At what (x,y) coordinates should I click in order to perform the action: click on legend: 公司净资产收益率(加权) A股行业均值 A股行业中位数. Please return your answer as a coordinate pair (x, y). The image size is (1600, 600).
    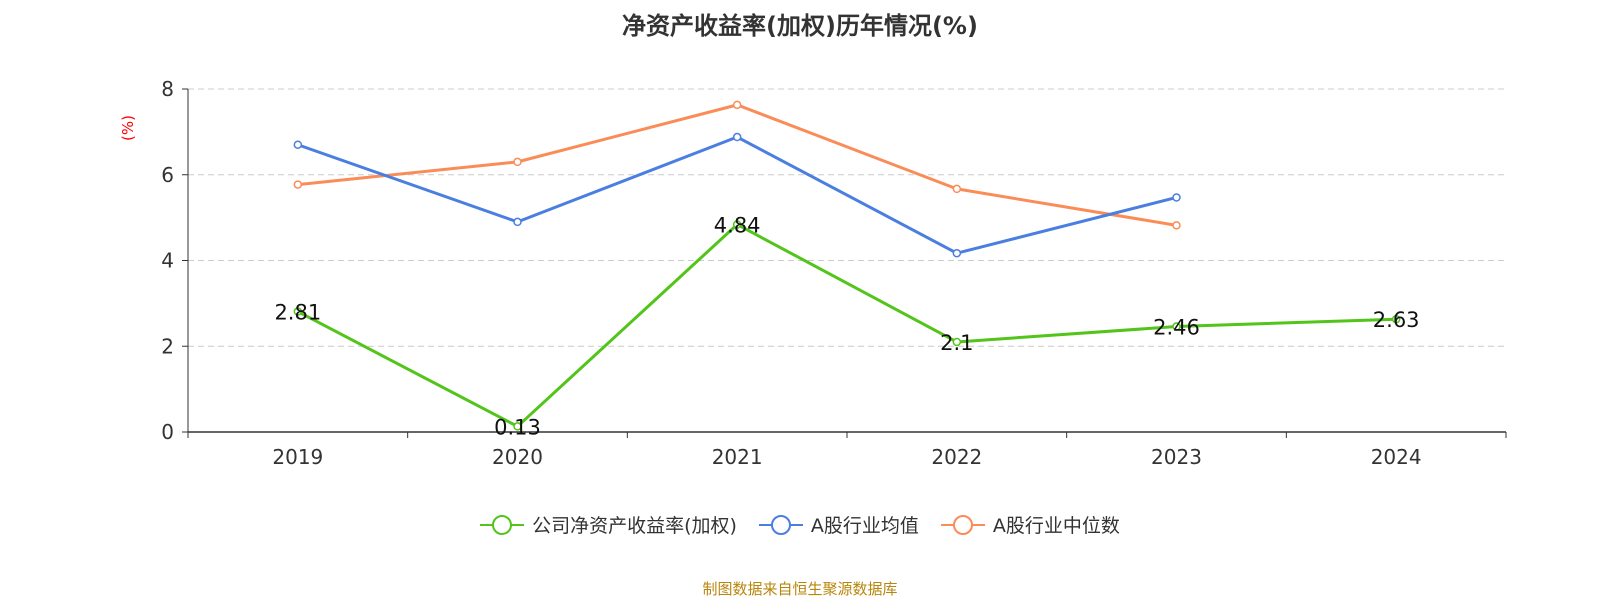
    Looking at the image, I should click on (800, 524).